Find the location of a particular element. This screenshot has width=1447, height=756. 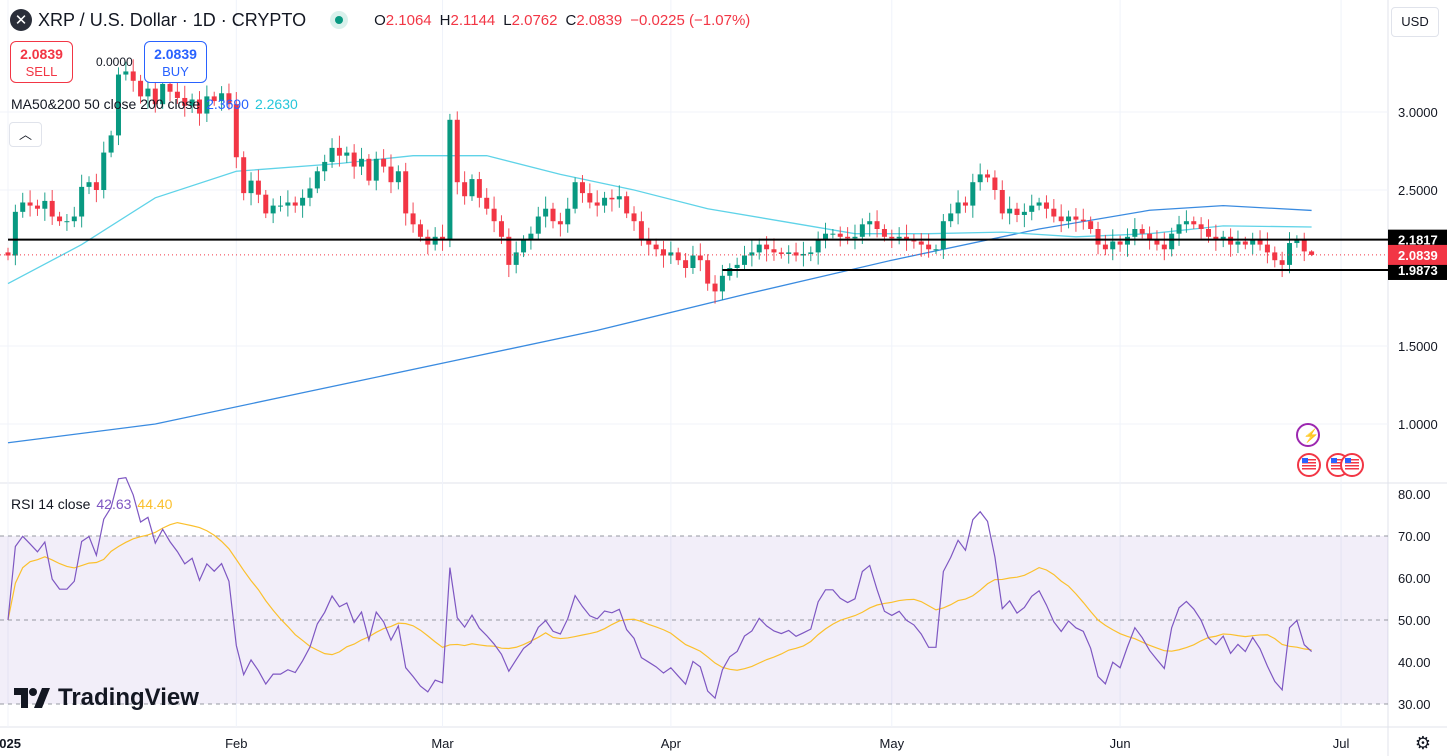

close-label: C is located at coordinates (571, 20).